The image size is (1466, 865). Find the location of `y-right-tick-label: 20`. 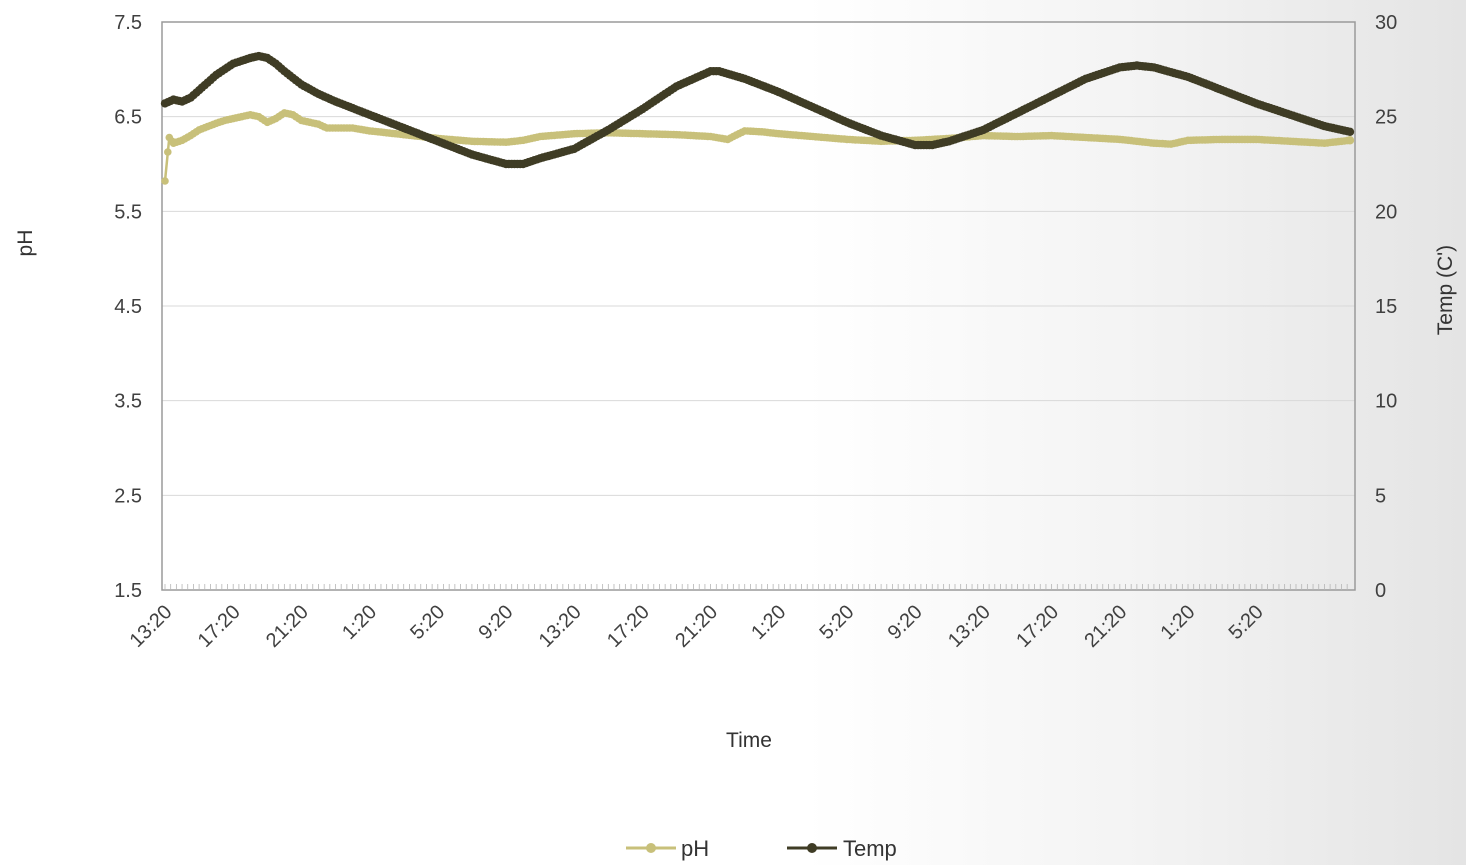

y-right-tick-label: 20 is located at coordinates (1386, 212).